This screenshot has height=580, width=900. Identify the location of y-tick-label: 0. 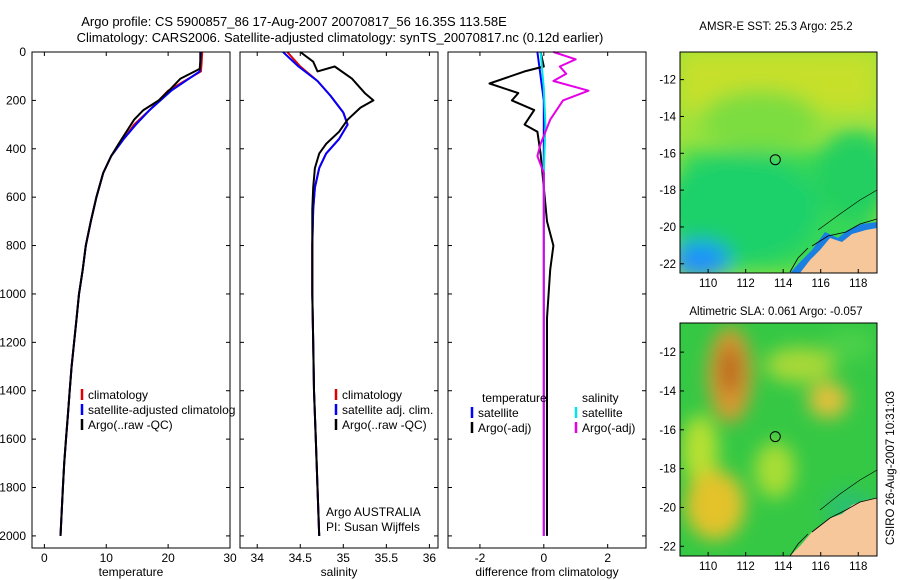
(22, 52).